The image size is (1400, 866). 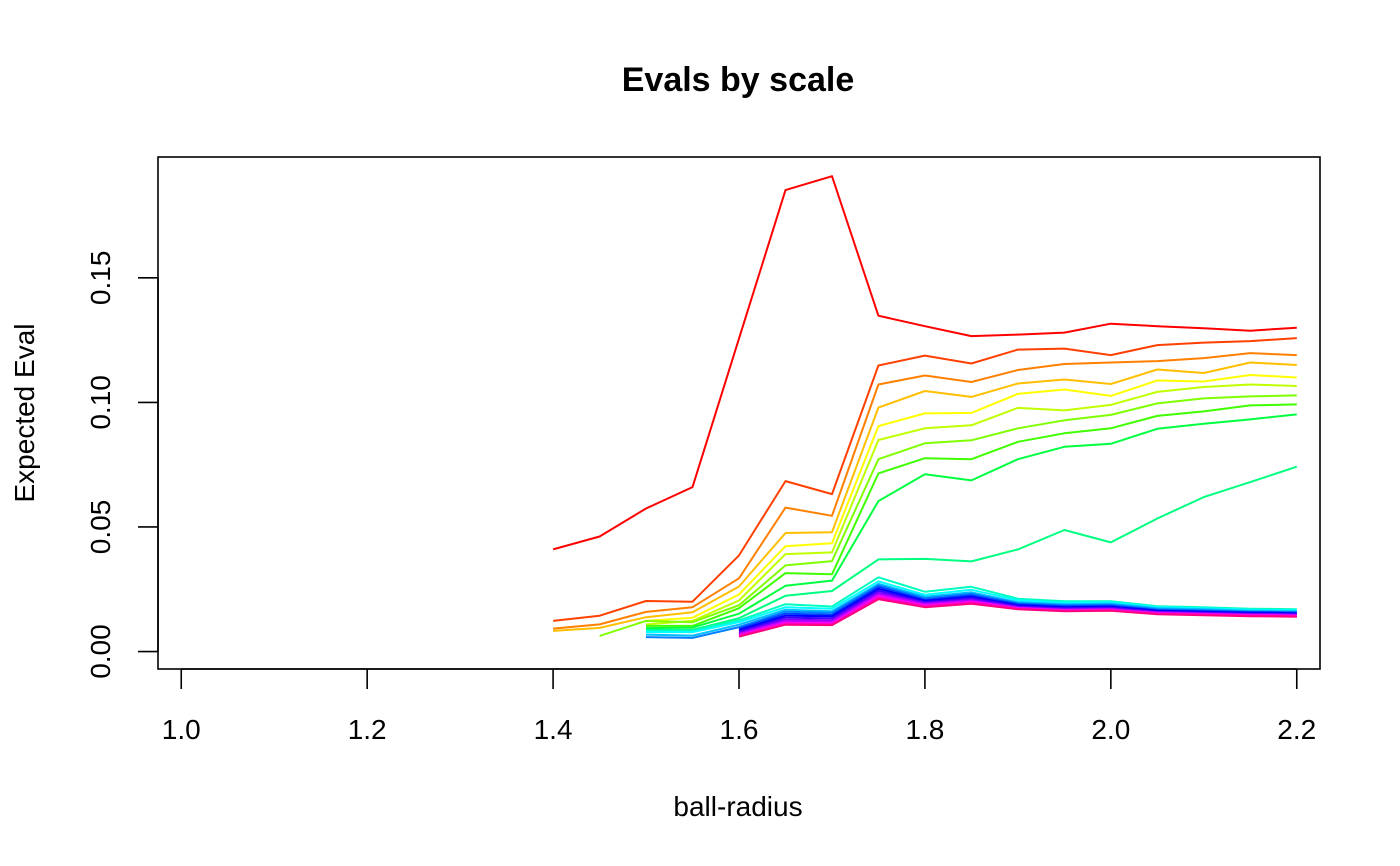 What do you see at coordinates (738, 80) in the screenshot?
I see `chart-title: Evals by scale` at bounding box center [738, 80].